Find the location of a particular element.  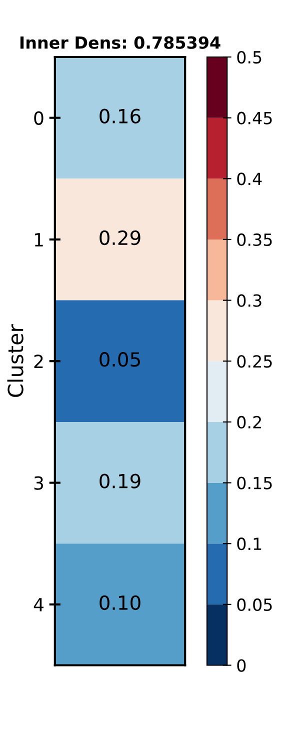

data-label: 0.10 is located at coordinates (120, 602).